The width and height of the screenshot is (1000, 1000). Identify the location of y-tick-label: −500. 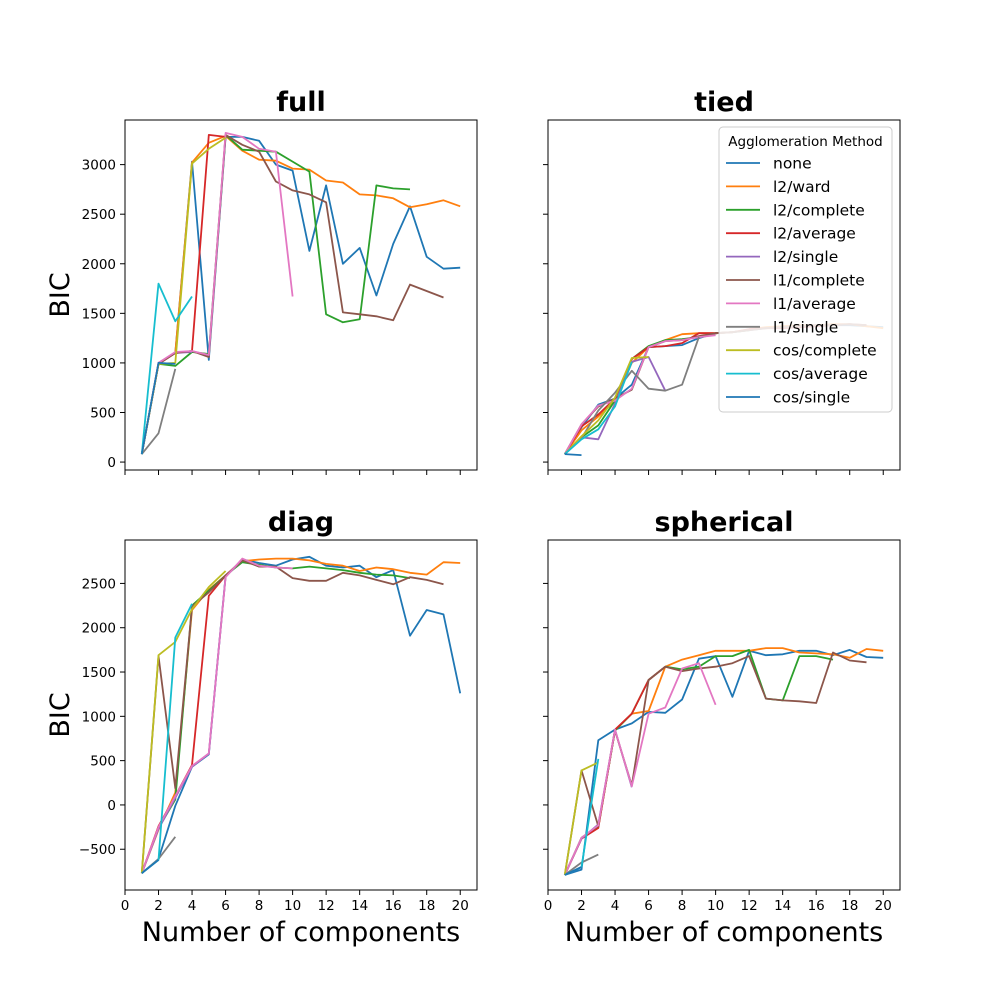
(97, 850).